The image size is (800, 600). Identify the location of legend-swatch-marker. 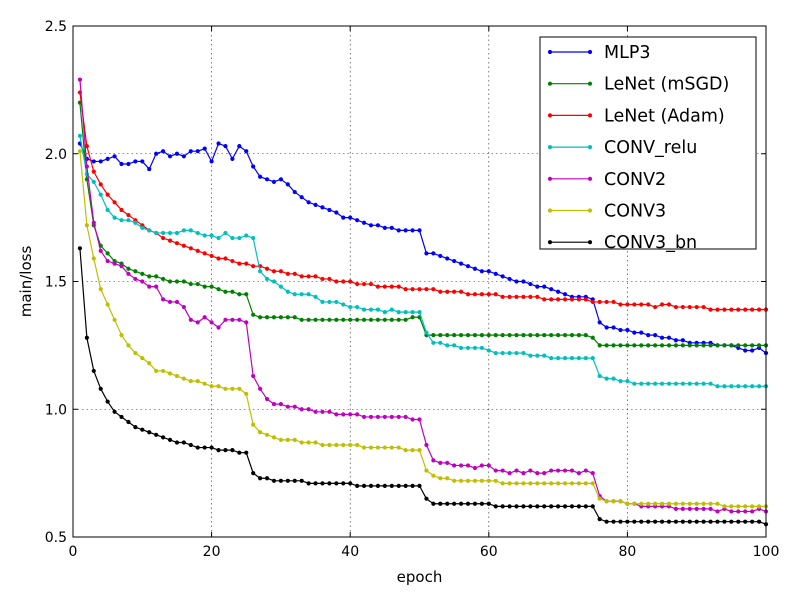
(590, 83).